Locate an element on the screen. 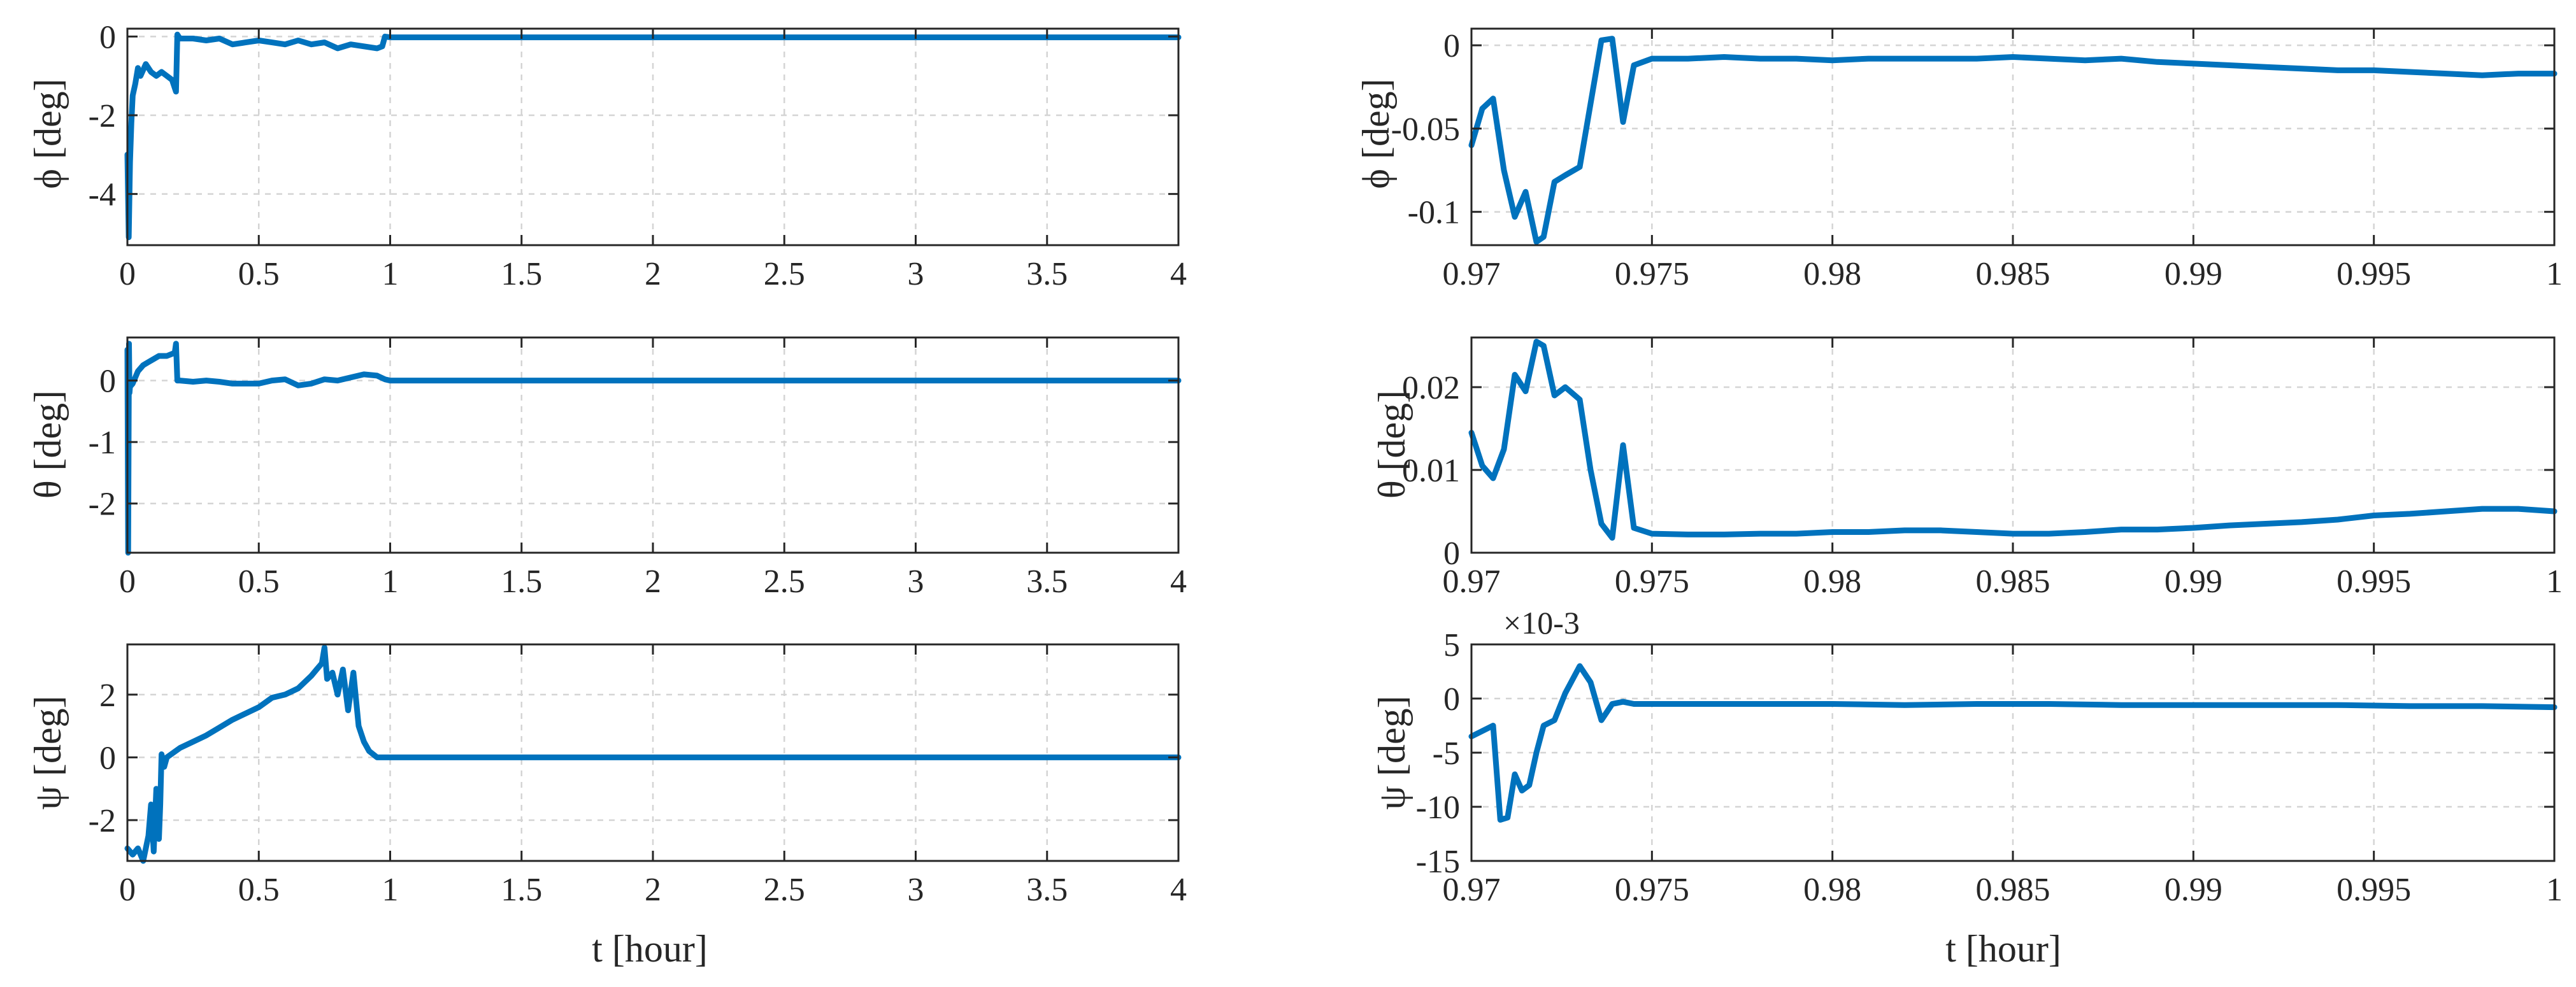 This screenshot has height=987, width=2576. phi-ylabel: ϕ [deg] is located at coordinates (48, 133).